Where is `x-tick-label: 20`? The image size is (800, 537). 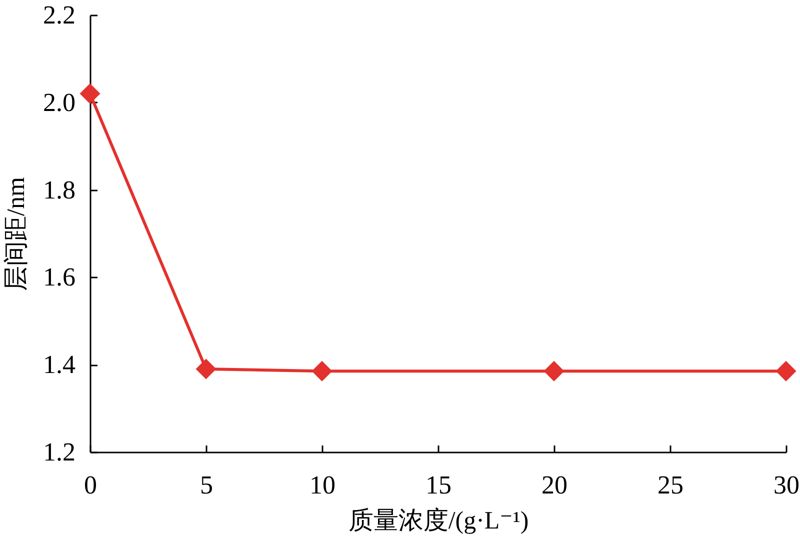
x-tick-label: 20 is located at coordinates (555, 485).